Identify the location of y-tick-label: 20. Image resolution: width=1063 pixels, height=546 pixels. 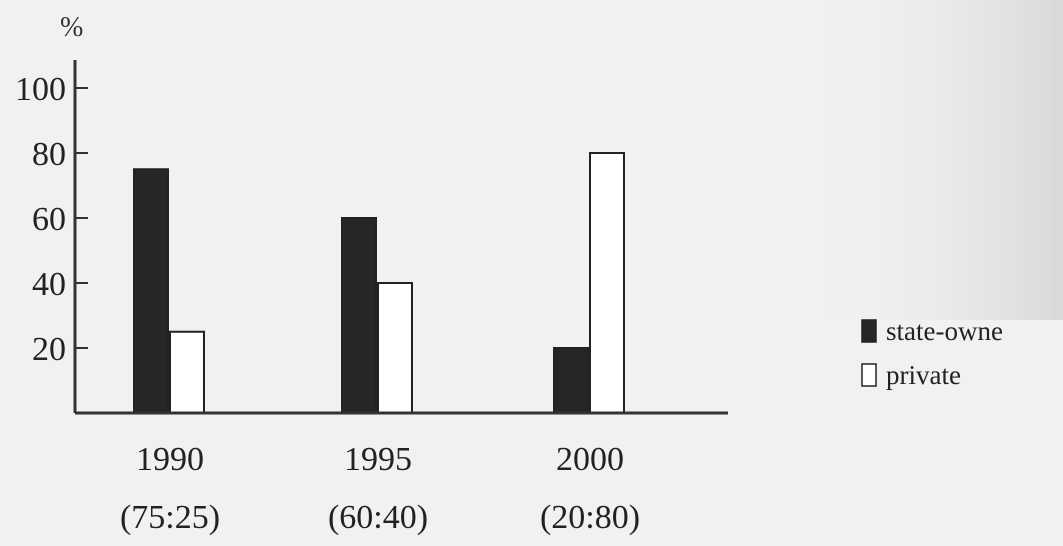
(49, 349).